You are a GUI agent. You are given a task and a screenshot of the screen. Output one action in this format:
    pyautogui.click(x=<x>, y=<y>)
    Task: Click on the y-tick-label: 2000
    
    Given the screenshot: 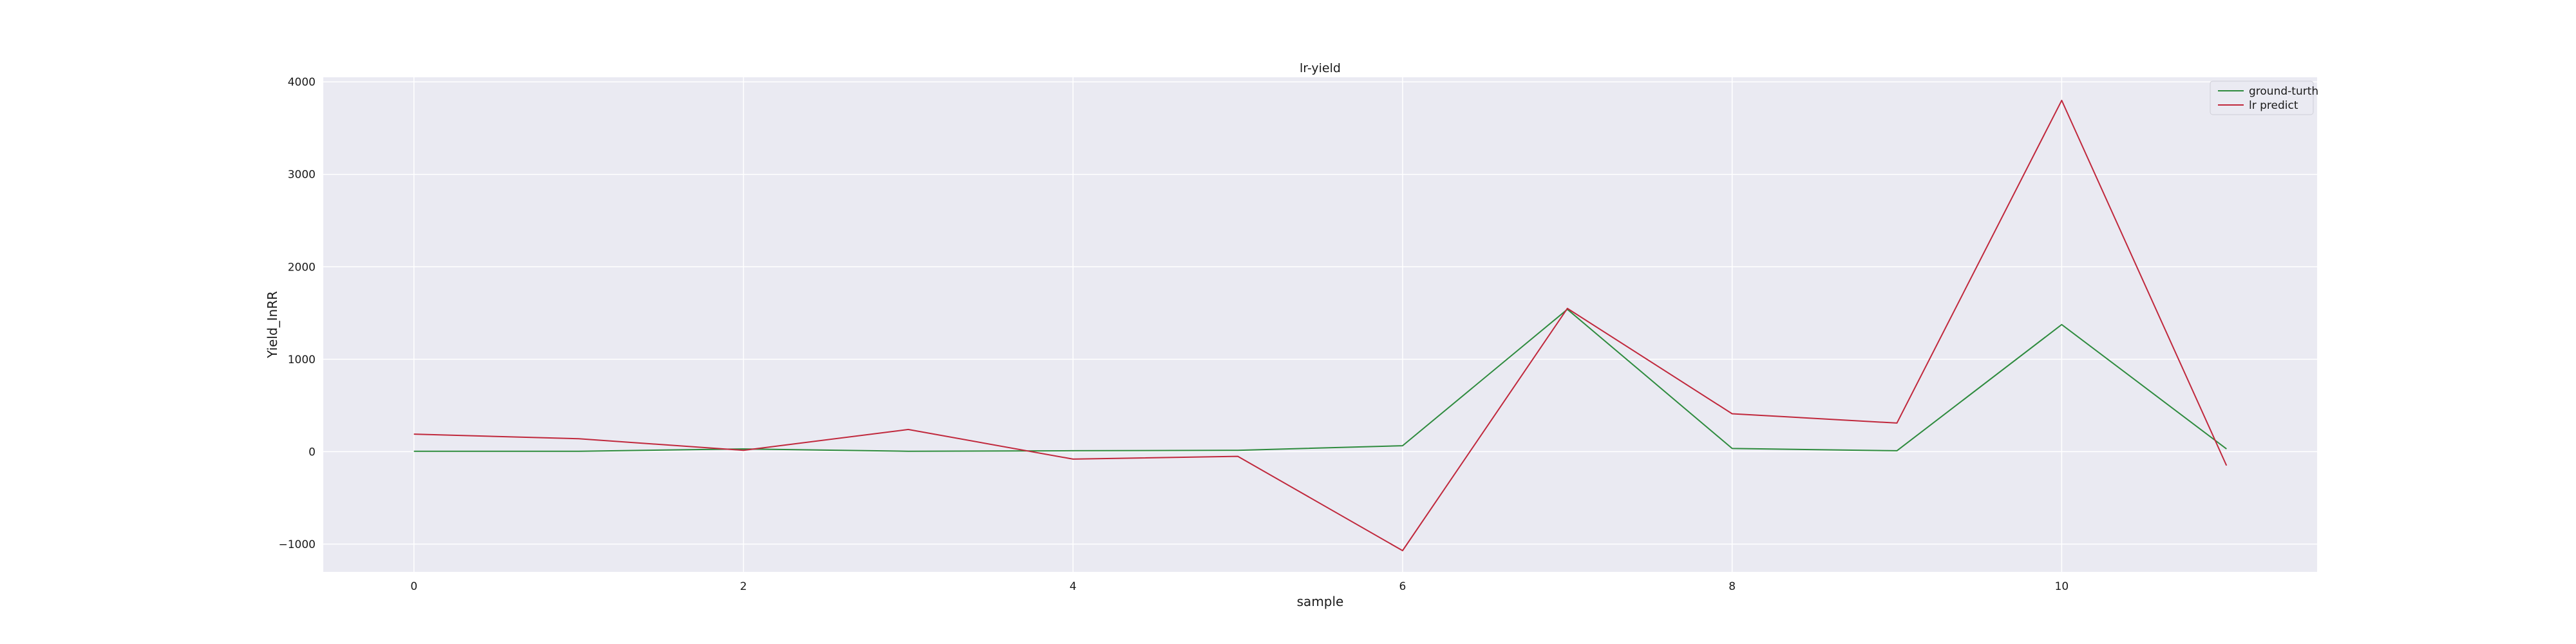 What is the action you would take?
    pyautogui.click(x=302, y=267)
    